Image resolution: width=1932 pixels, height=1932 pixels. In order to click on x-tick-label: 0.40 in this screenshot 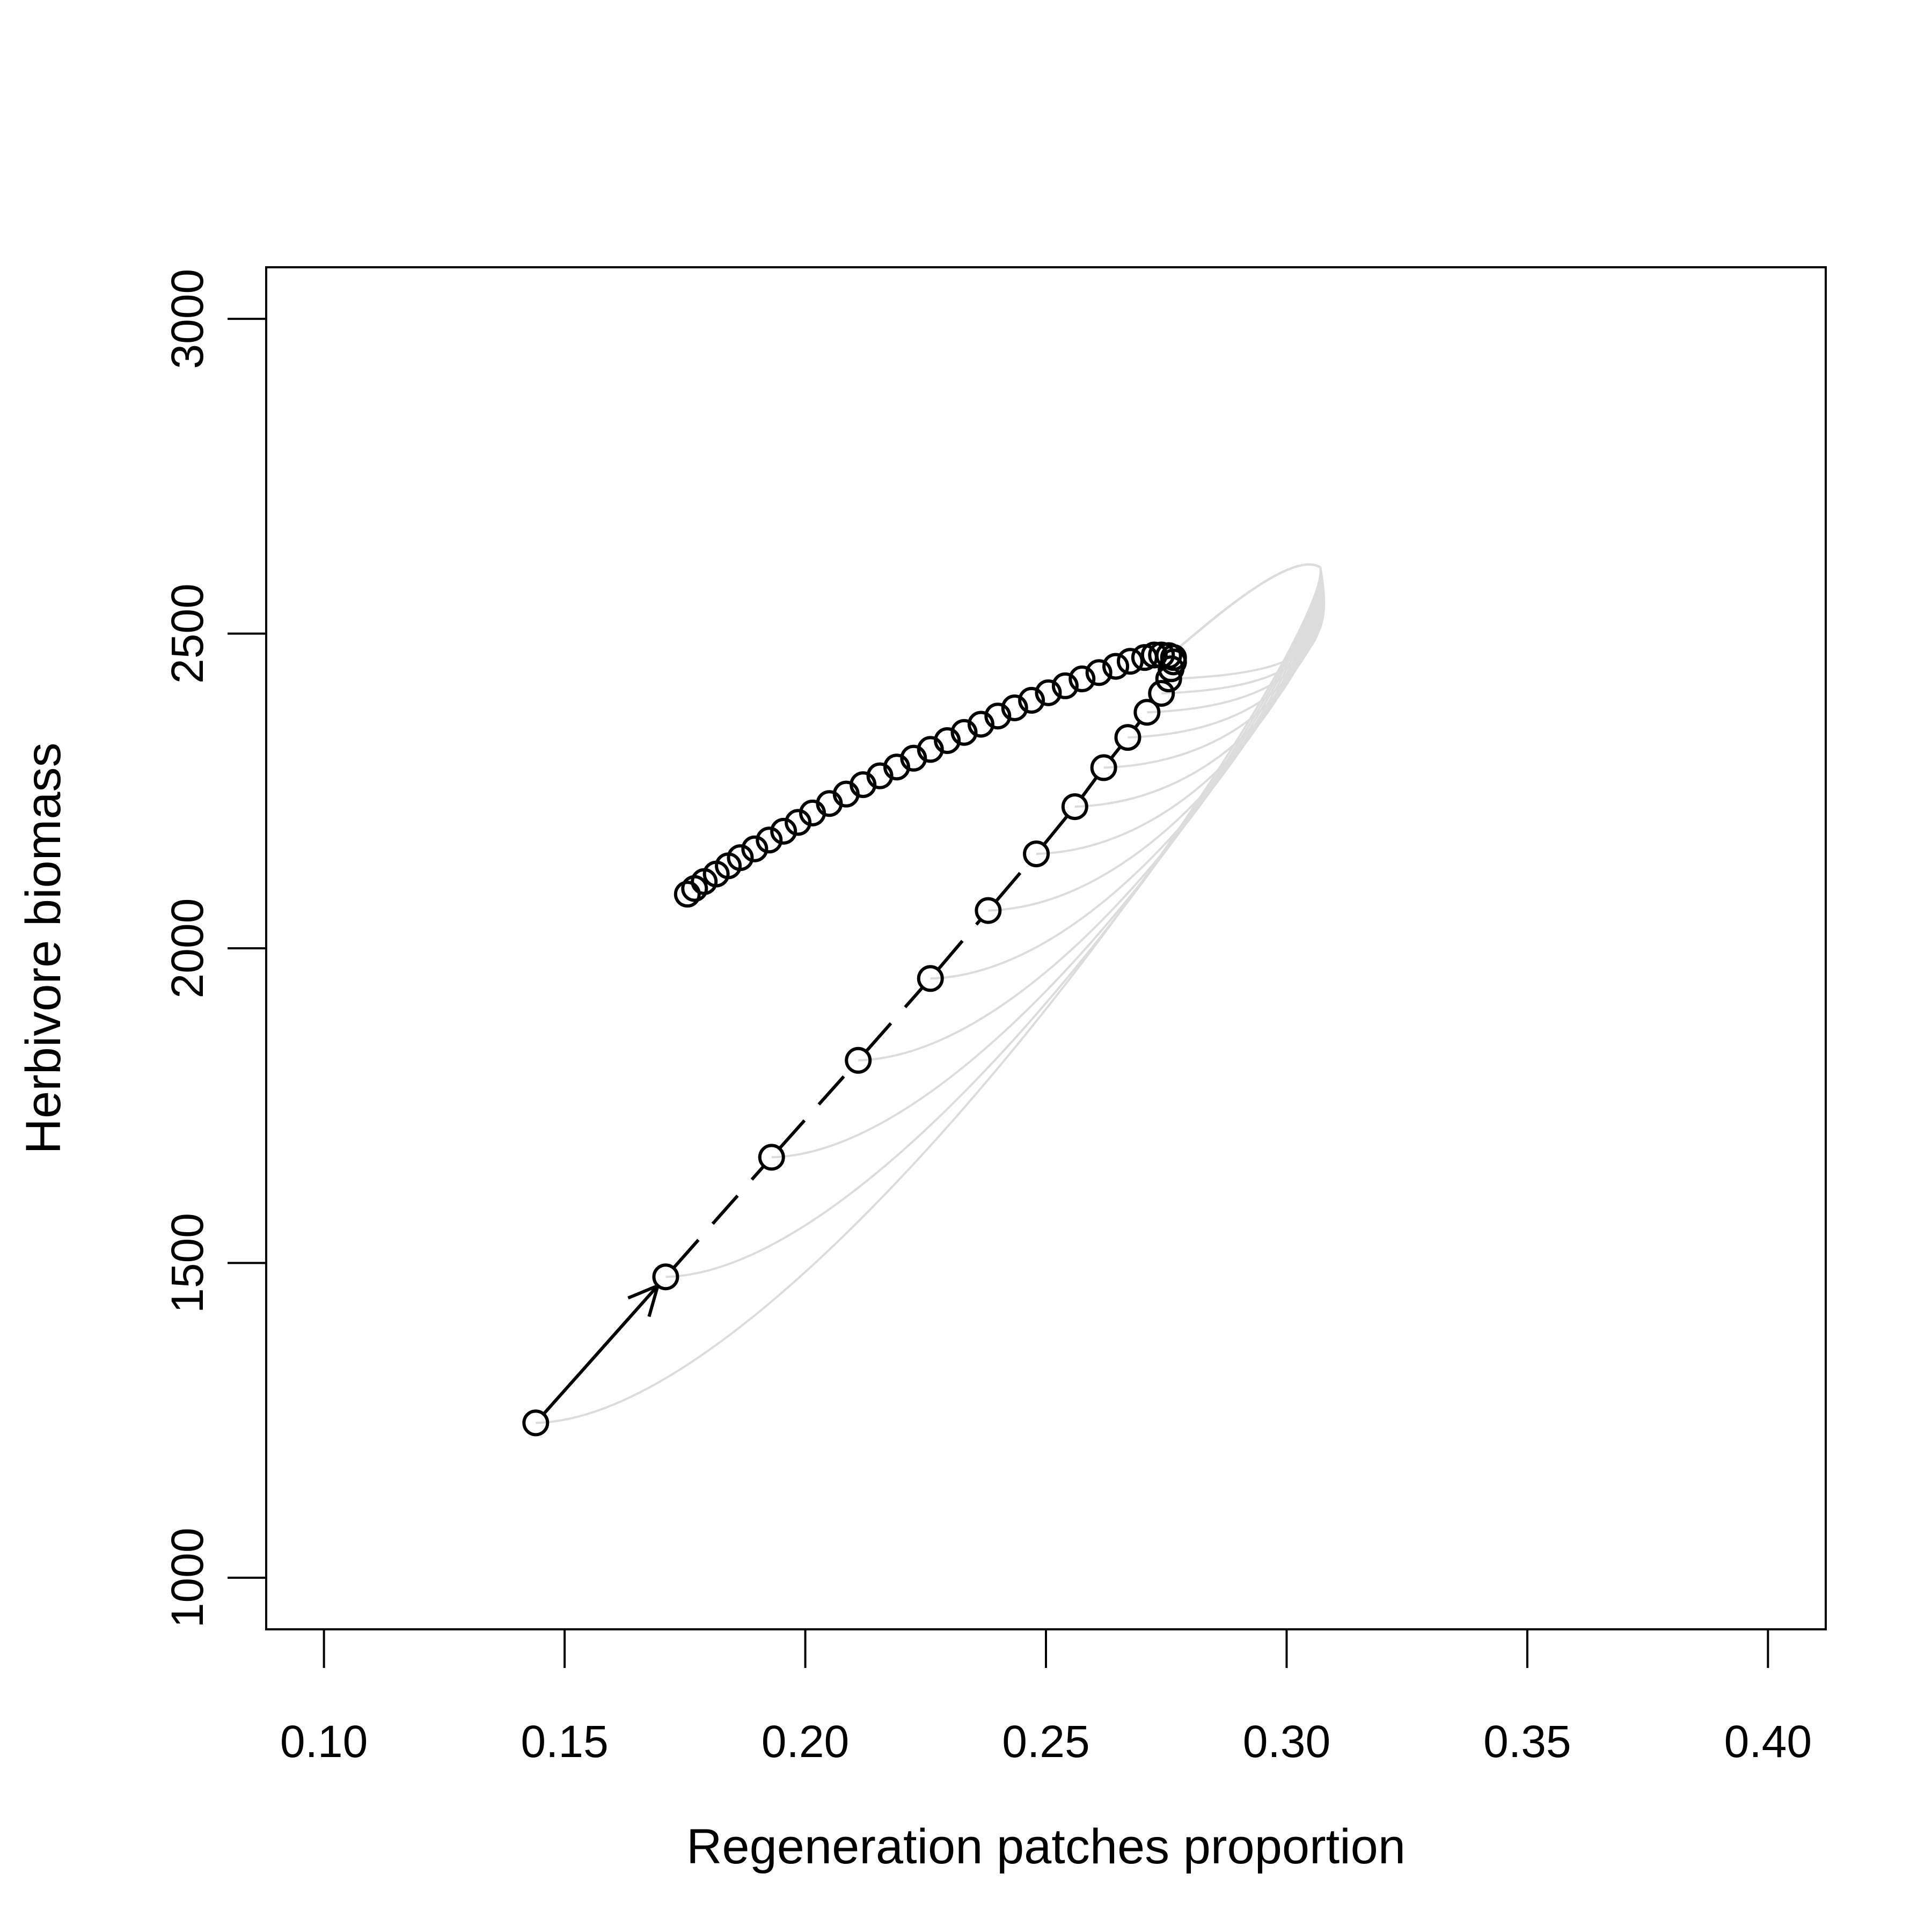, I will do `click(1768, 1741)`.